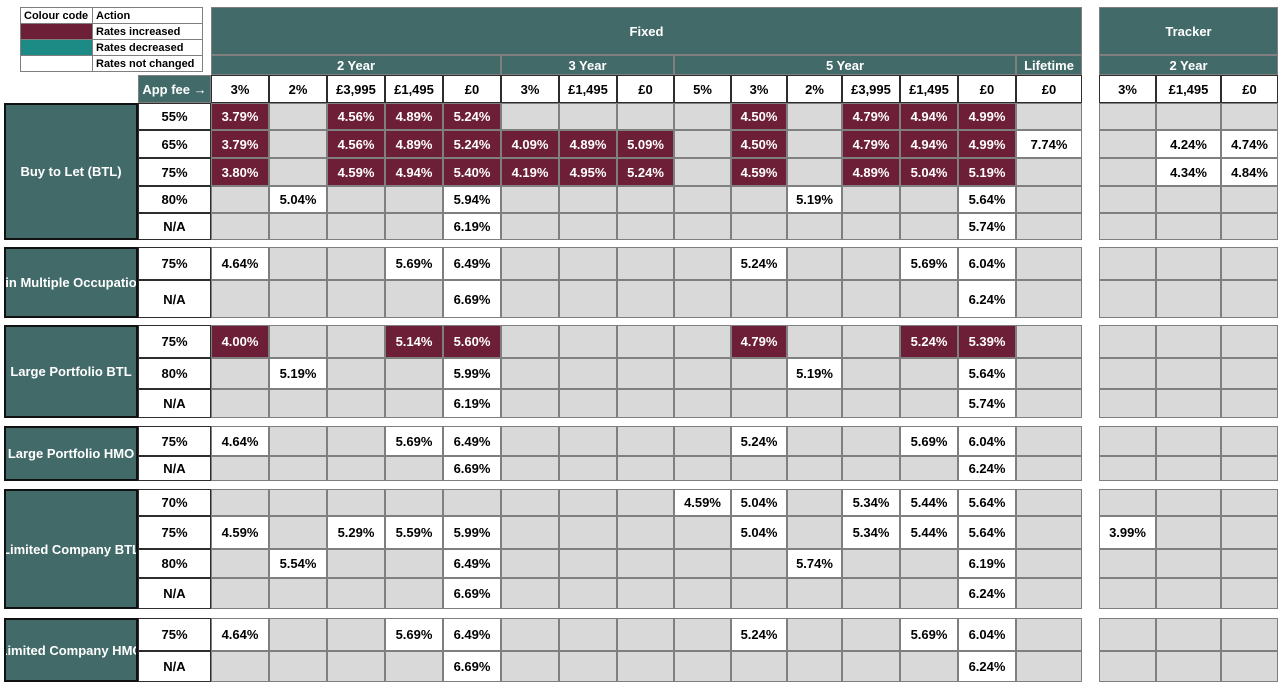 The width and height of the screenshot is (1285, 685). What do you see at coordinates (987, 116) in the screenshot?
I see `rate-cell: 4.99%` at bounding box center [987, 116].